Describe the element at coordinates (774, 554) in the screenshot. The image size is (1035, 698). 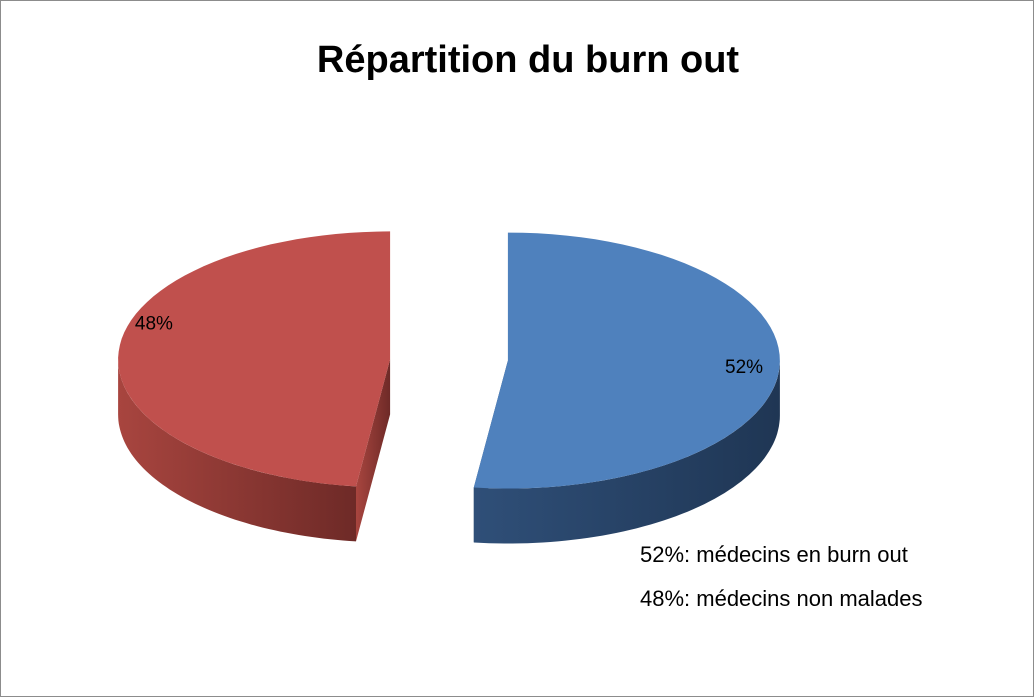
I see `annotation: 52%: médecins en burn out` at that location.